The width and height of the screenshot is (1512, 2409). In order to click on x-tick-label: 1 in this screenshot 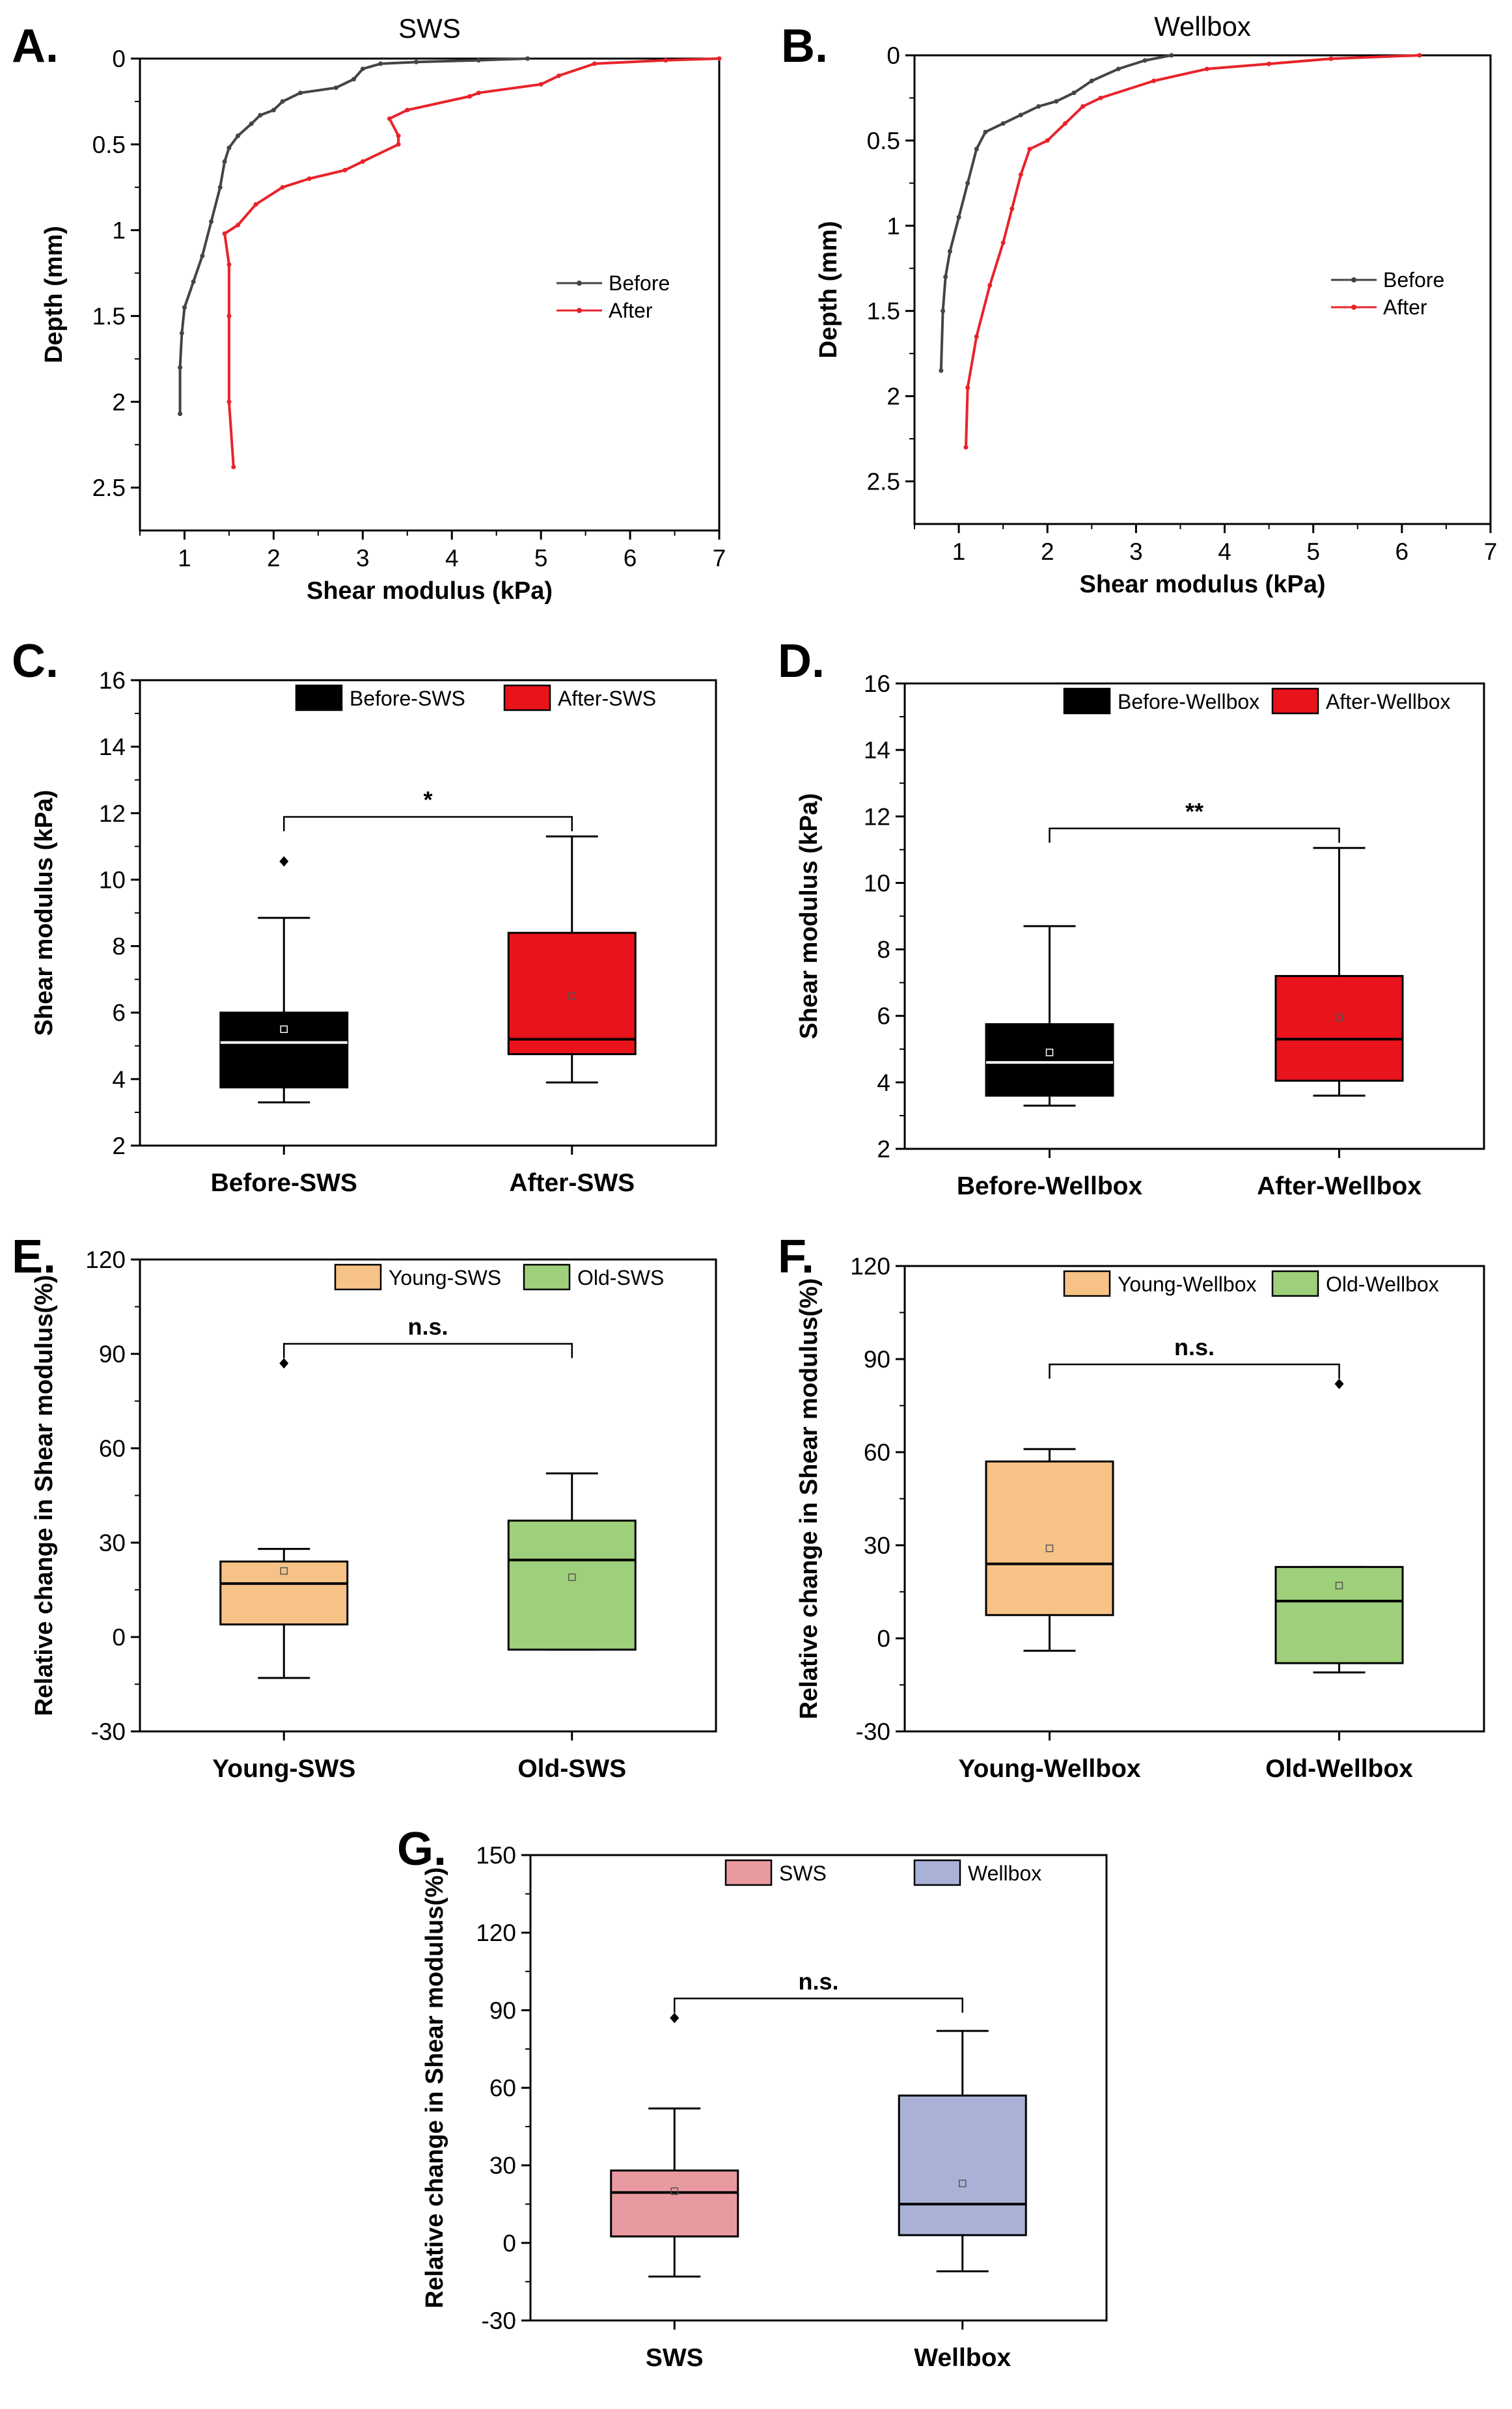, I will do `click(959, 551)`.